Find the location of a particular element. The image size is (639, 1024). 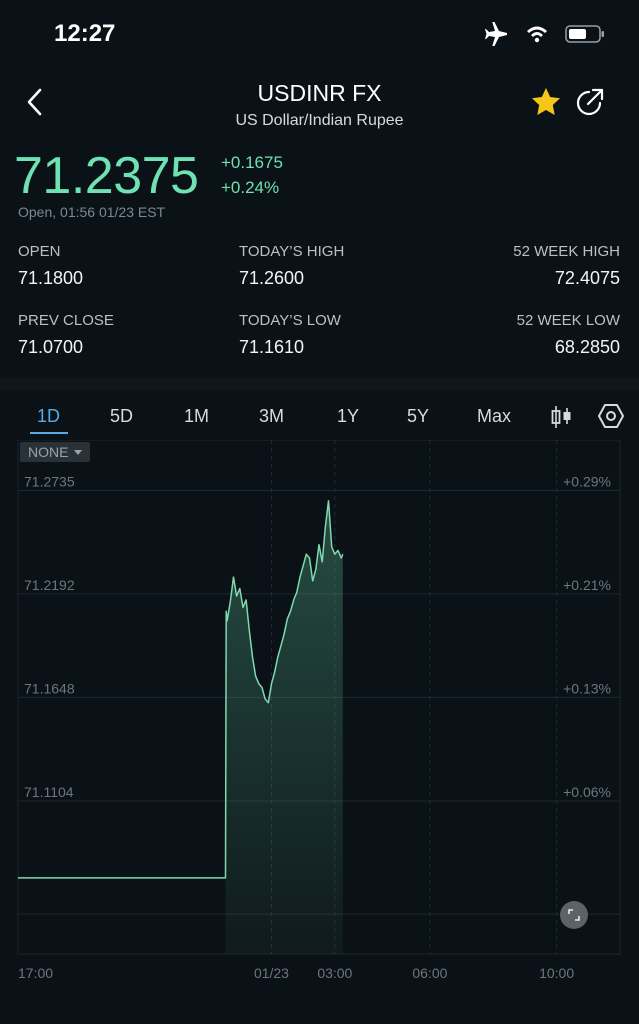

y-axis-label: 71.2735 is located at coordinates (49, 481).